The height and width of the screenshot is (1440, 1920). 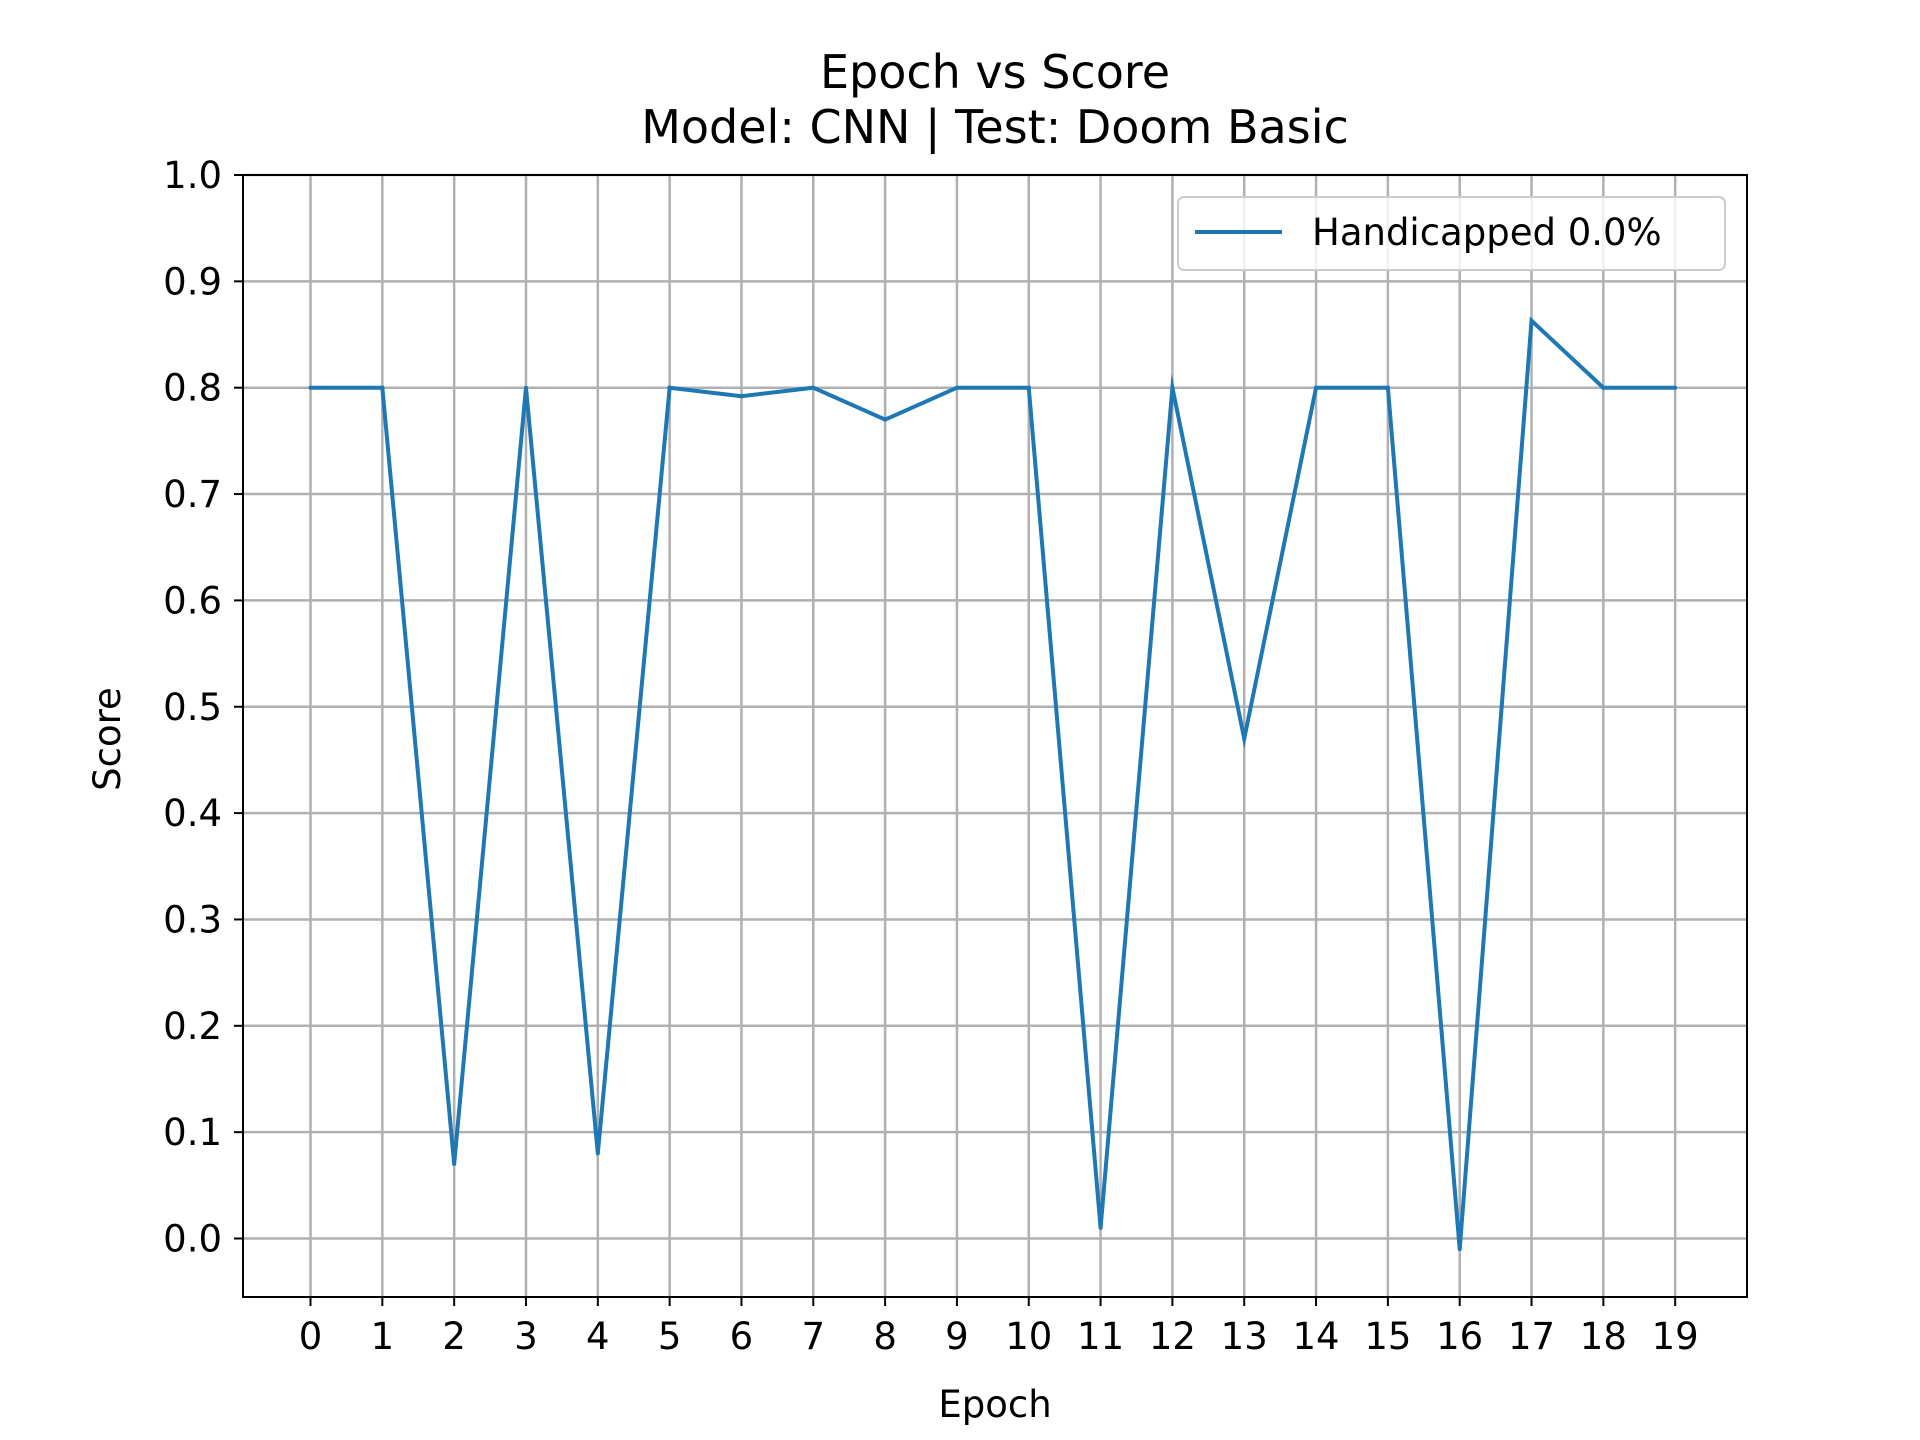 I want to click on y-tick-label: 0.6, so click(x=192, y=600).